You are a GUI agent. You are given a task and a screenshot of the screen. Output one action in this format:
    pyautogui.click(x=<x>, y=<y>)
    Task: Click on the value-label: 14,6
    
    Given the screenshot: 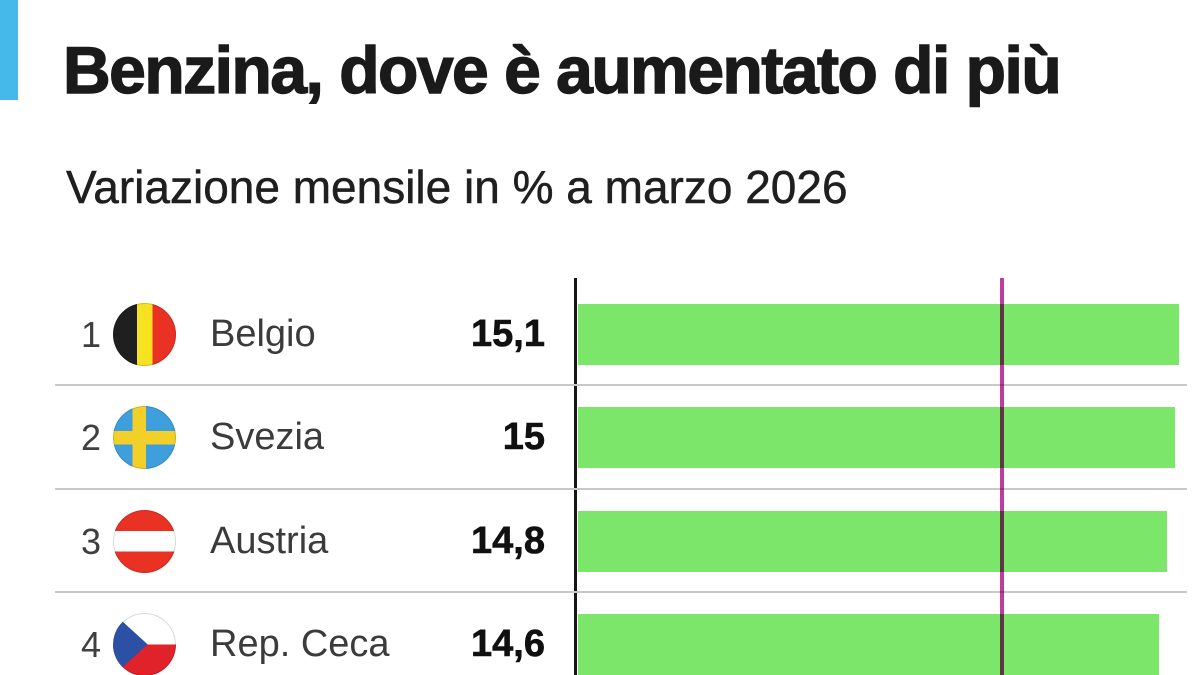 What is the action you would take?
    pyautogui.click(x=508, y=644)
    